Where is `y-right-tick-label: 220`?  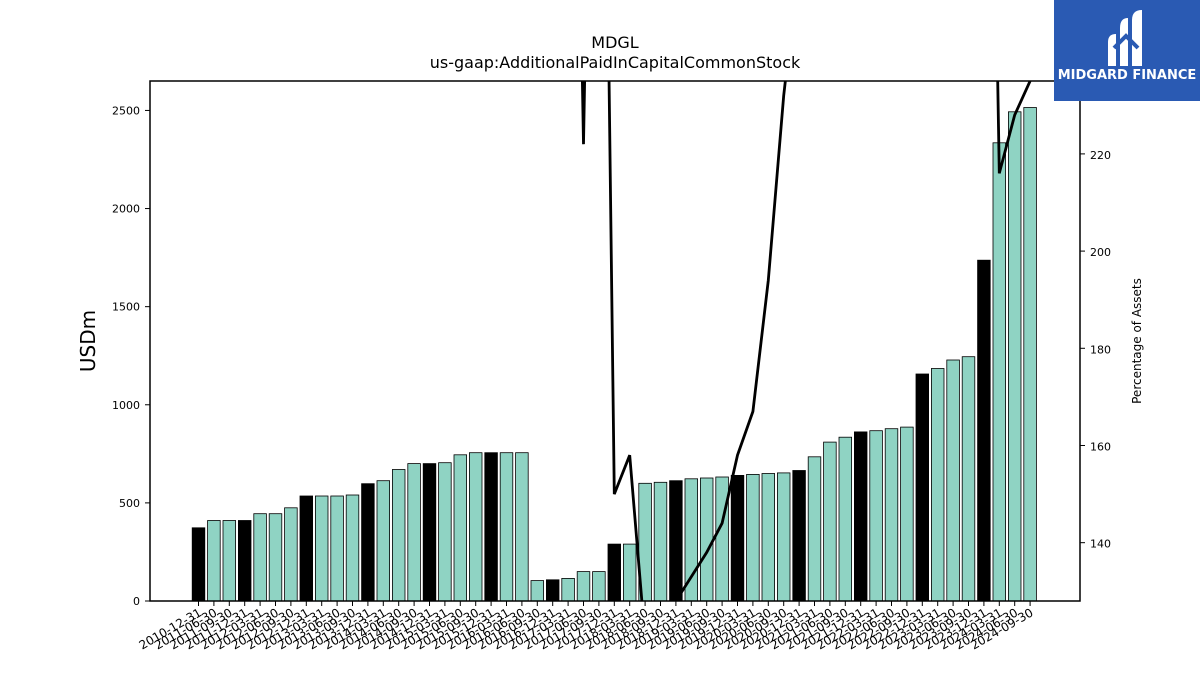
y-right-tick-label: 220 is located at coordinates (1100, 155).